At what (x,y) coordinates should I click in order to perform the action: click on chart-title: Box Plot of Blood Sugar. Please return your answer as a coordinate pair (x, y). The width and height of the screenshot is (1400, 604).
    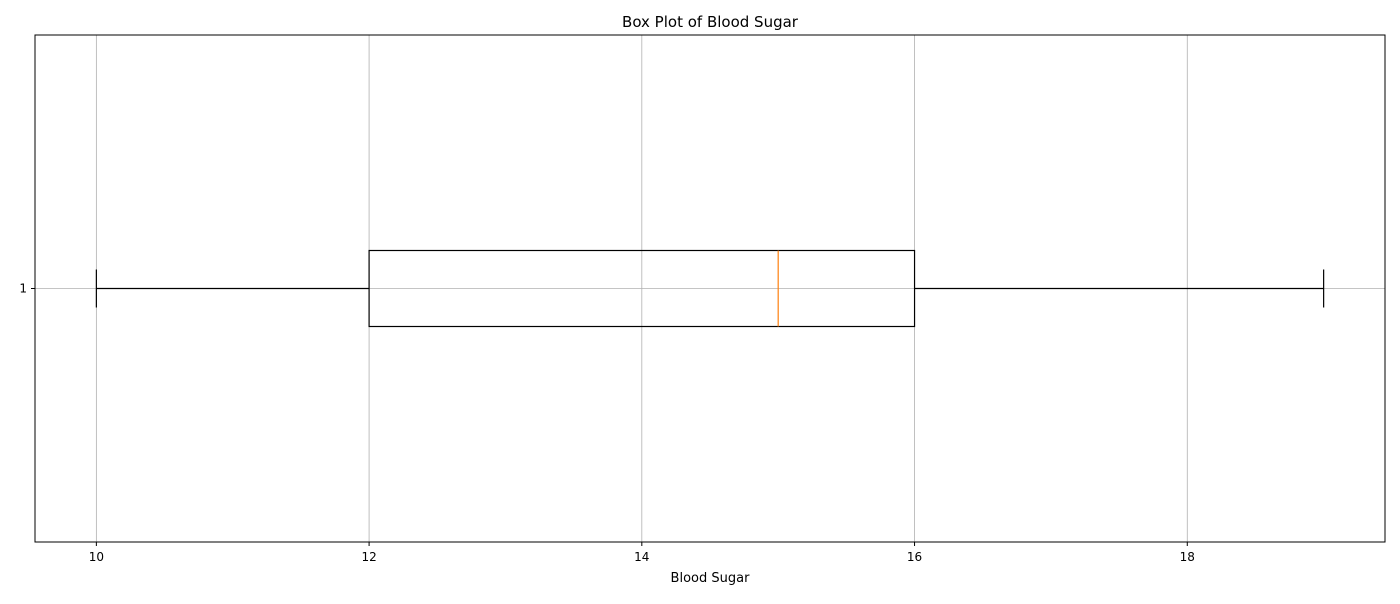
    Looking at the image, I should click on (710, 22).